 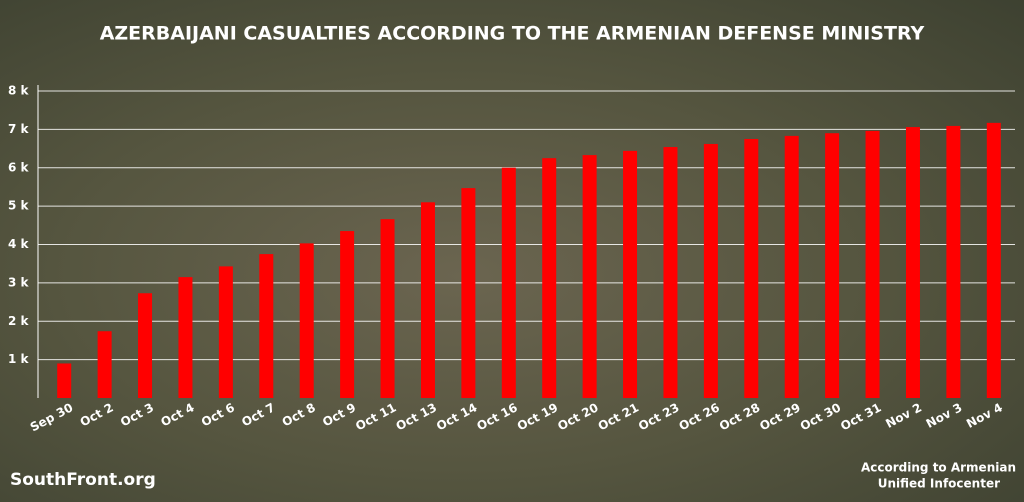 What do you see at coordinates (19, 206) in the screenshot?
I see `y-tick-label: 5 k` at bounding box center [19, 206].